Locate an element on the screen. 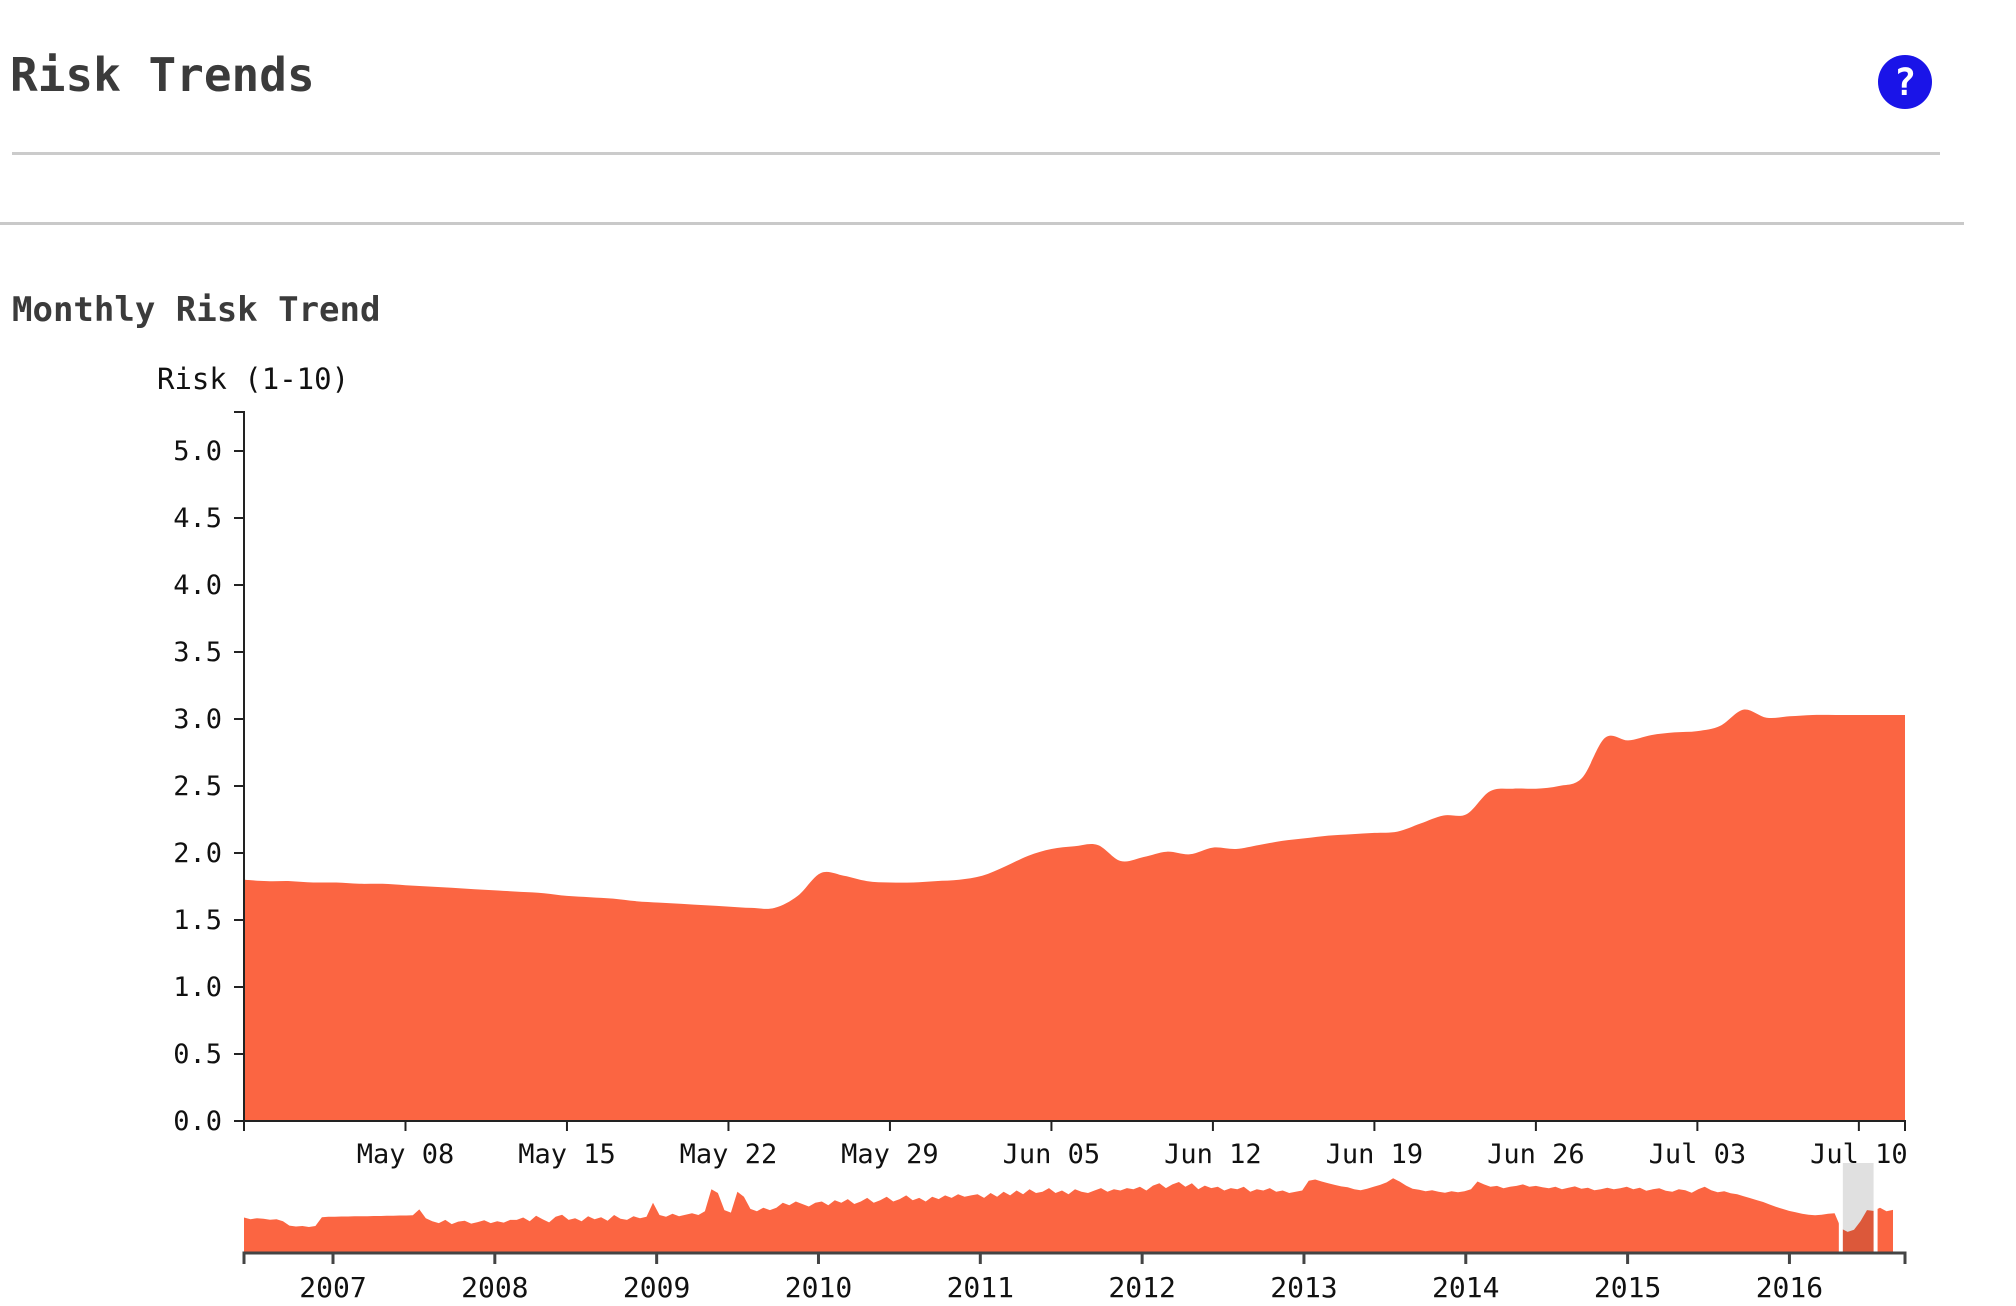 The height and width of the screenshot is (1306, 2016). y-tick-label: 0.5 is located at coordinates (197, 1054).